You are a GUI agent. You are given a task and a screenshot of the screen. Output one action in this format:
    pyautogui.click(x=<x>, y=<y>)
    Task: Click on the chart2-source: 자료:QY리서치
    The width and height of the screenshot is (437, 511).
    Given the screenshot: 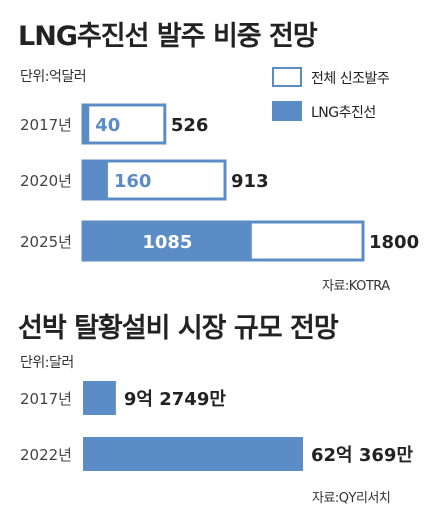 What is the action you would take?
    pyautogui.click(x=351, y=498)
    